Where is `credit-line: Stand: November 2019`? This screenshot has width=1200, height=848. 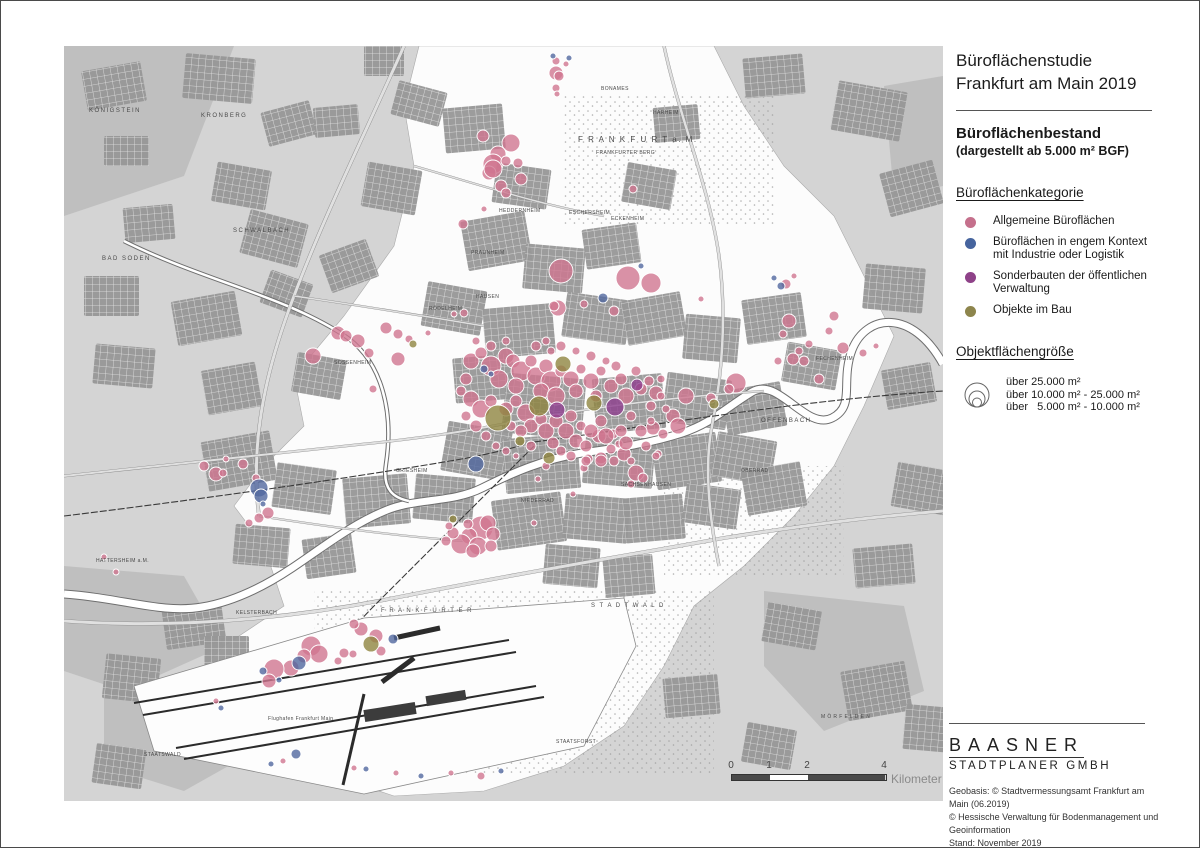
credit-line: Stand: November 2019 is located at coordinates (995, 843).